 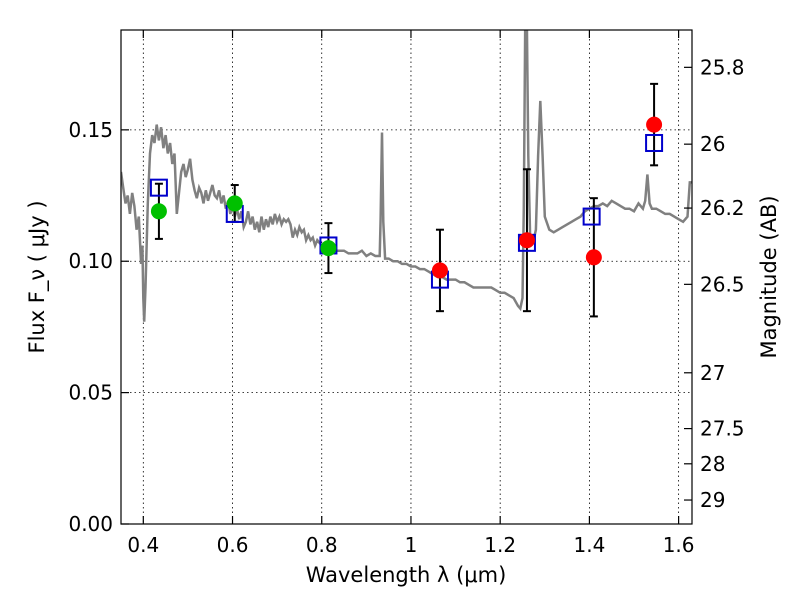 What do you see at coordinates (90, 261) in the screenshot?
I see `y-tick-label: 0.10` at bounding box center [90, 261].